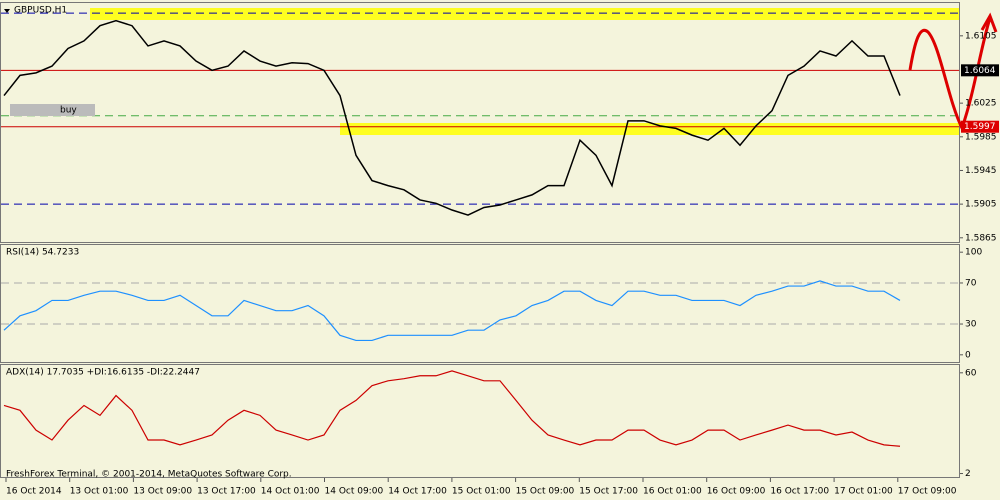  I want to click on resistance-highlight, so click(525, 14).